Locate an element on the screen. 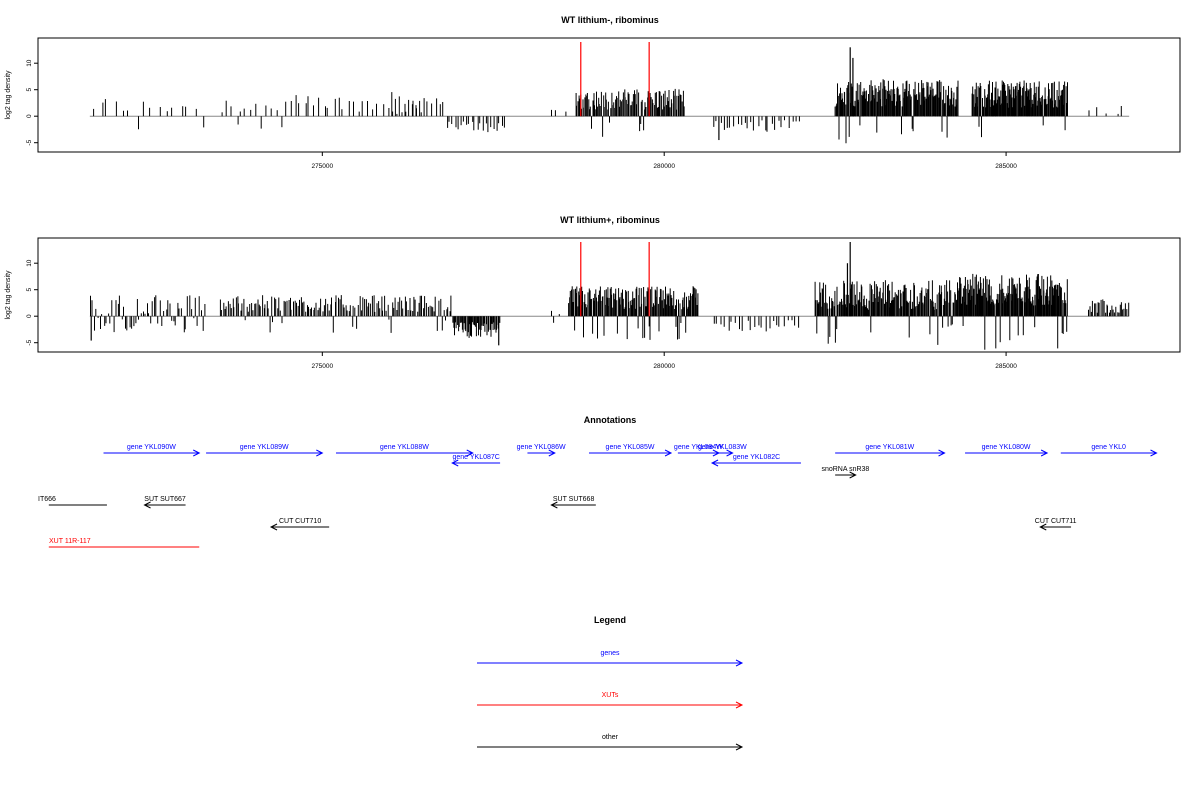 The height and width of the screenshot is (800, 1200). legend-label: other is located at coordinates (610, 737).